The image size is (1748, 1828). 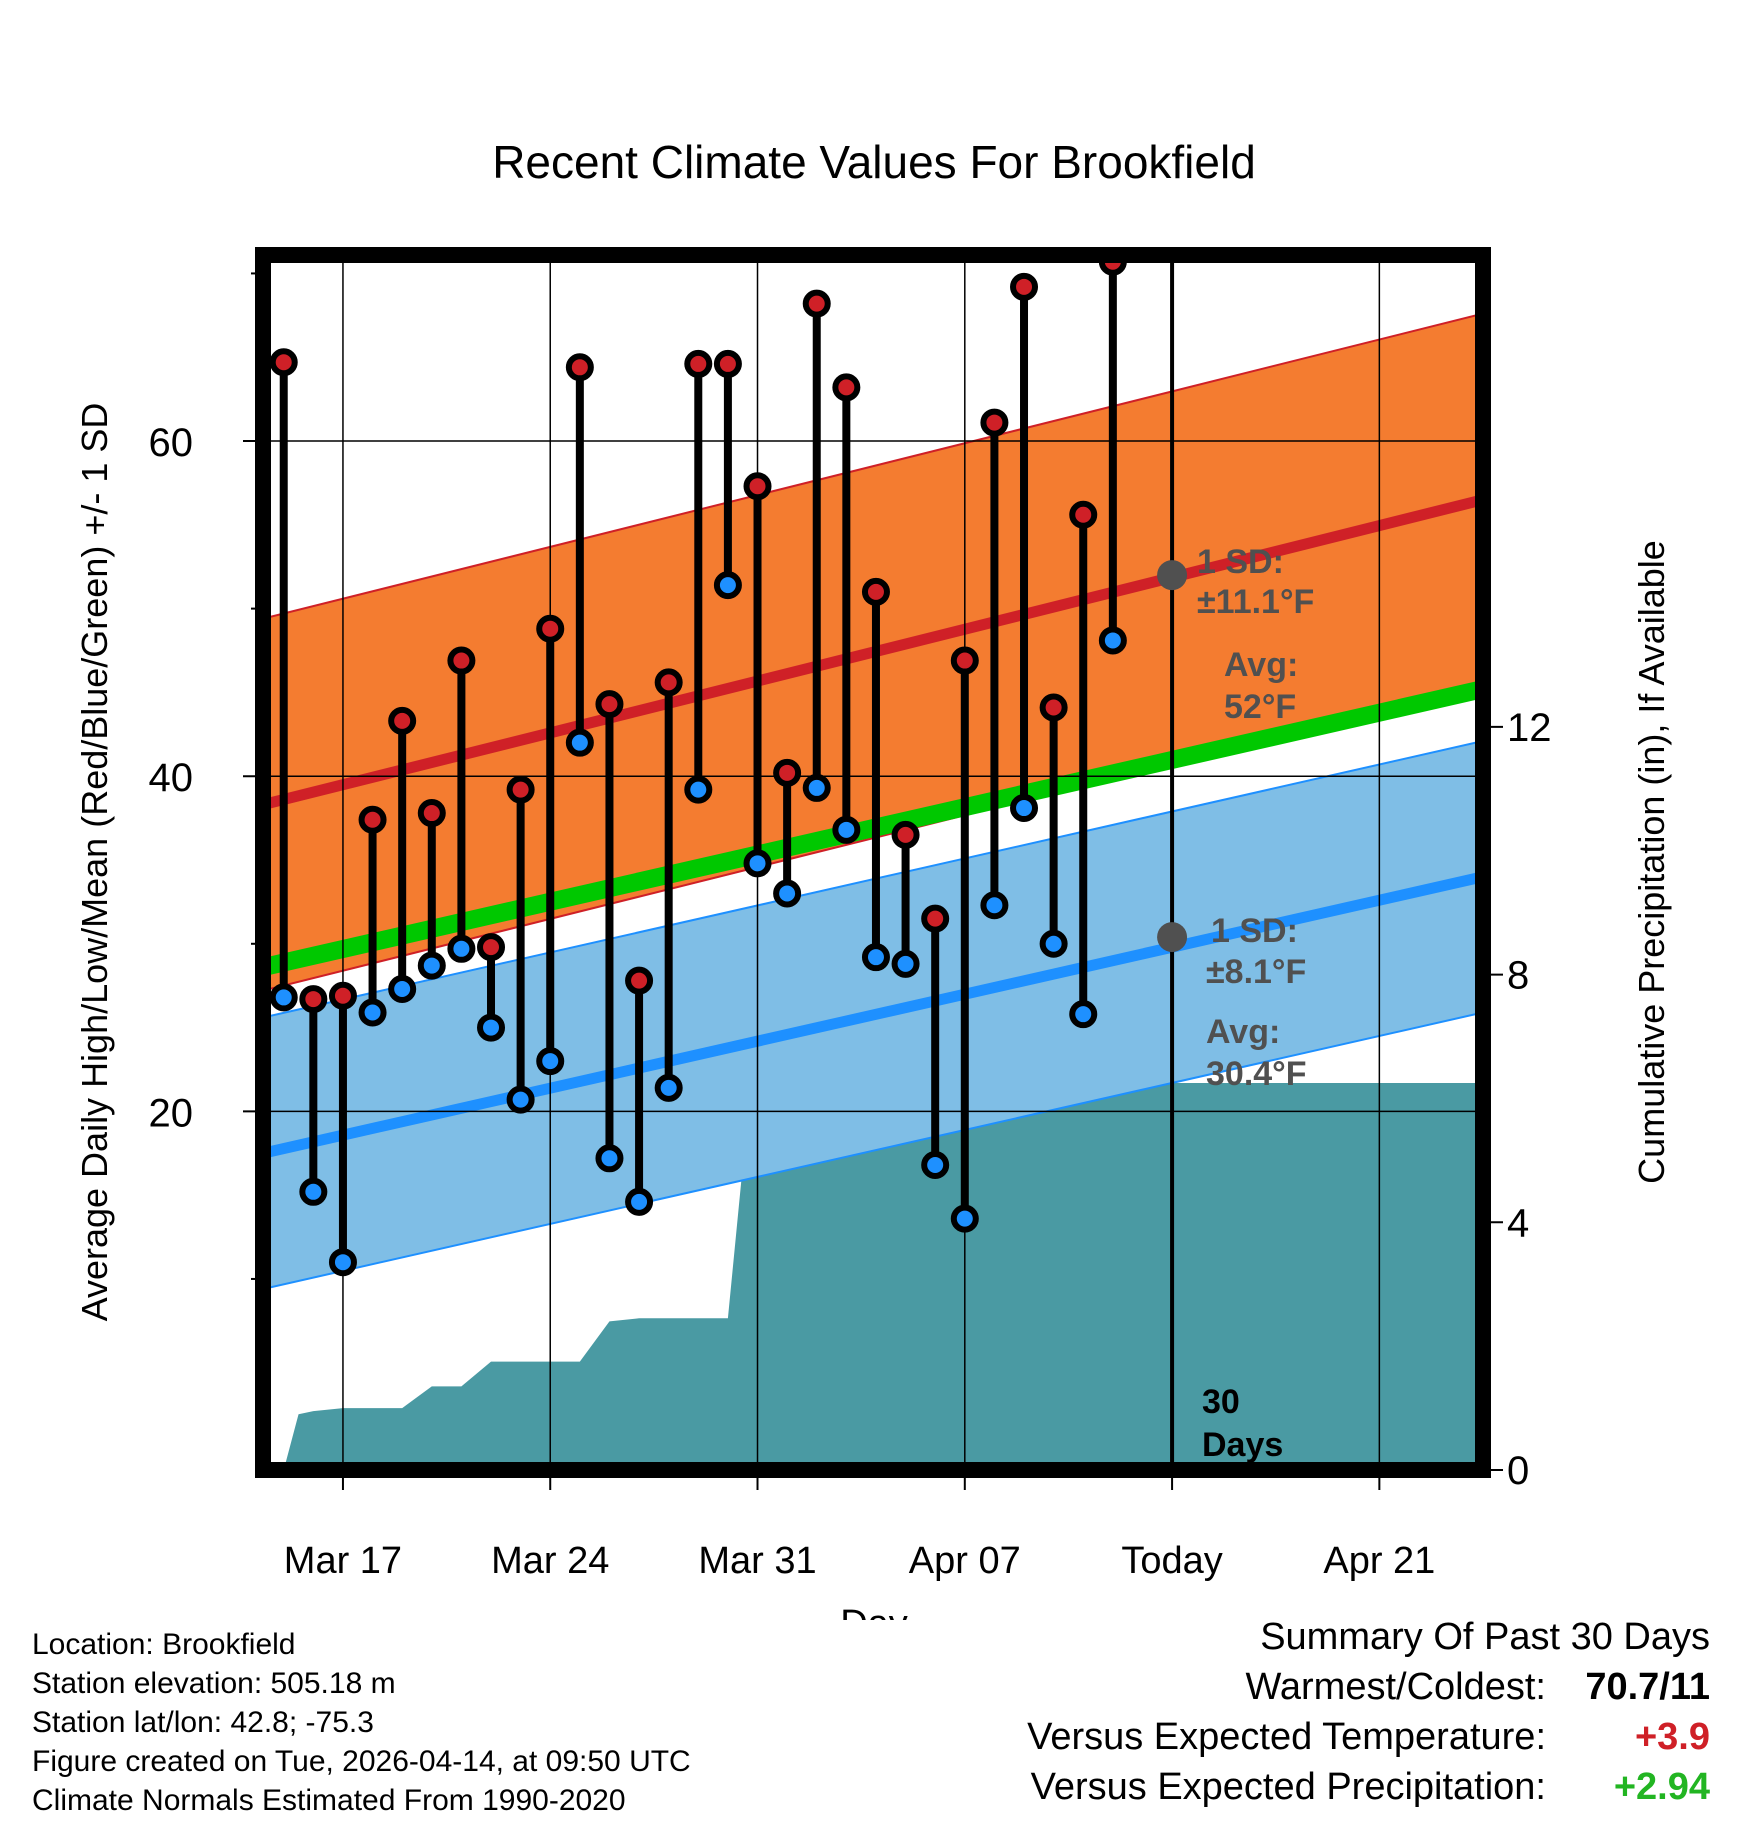 I want to click on y2-tick-label: 8, so click(x=1518, y=976).